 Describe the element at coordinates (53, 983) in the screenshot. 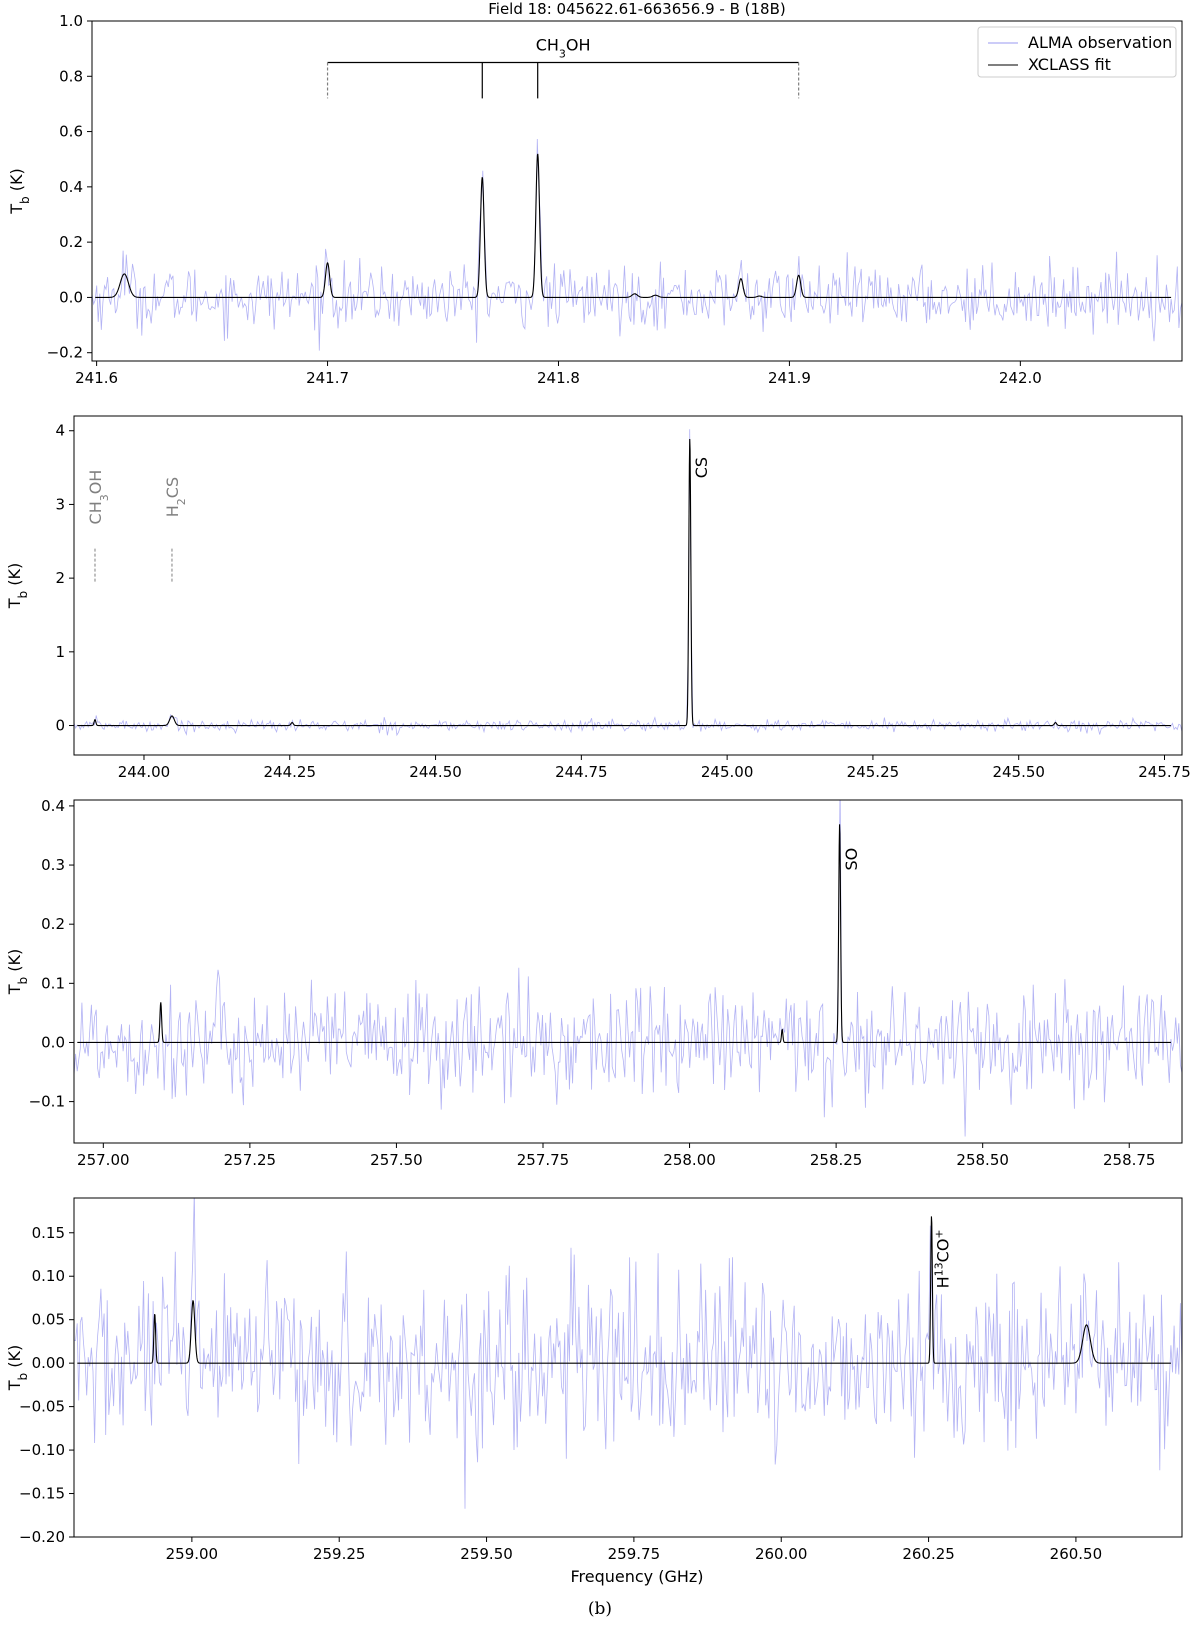

I see `y-tick-label: 0.1` at that location.